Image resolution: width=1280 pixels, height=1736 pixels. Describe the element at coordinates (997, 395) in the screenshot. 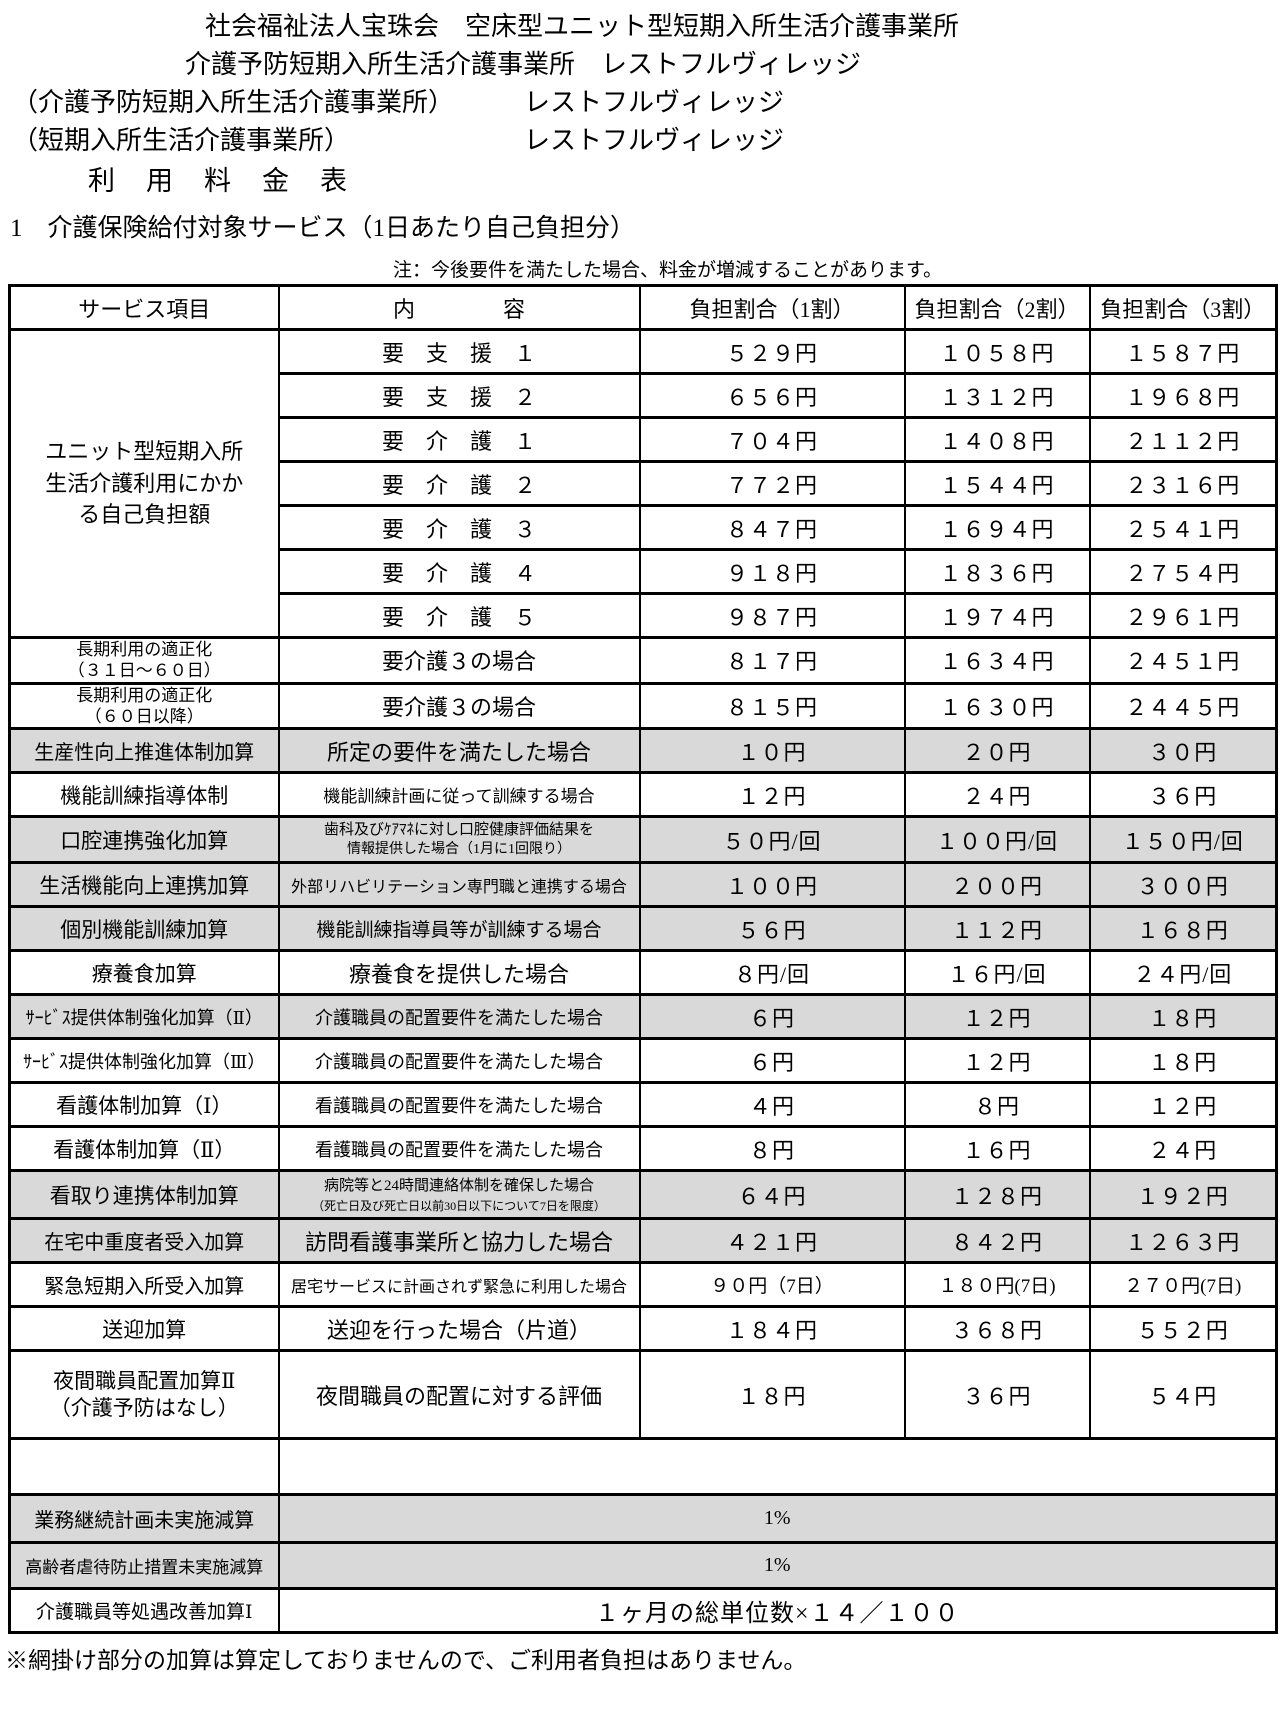

I see `fee-20pct: １３１２円` at that location.